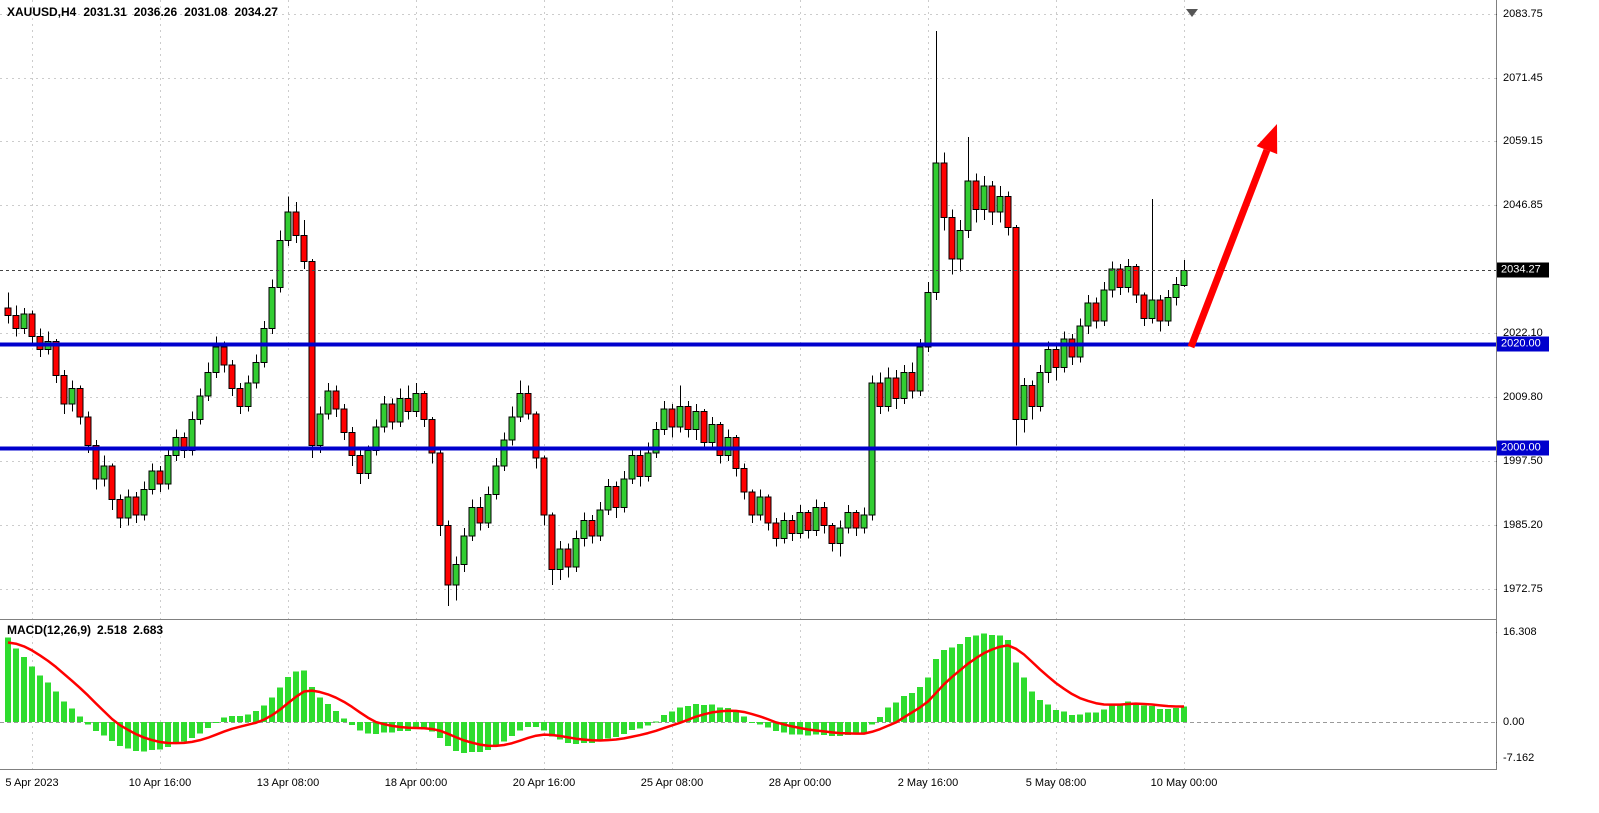 The image size is (1599, 813). What do you see at coordinates (288, 783) in the screenshot?
I see `time-axis-label: 13 Apr 08:00` at bounding box center [288, 783].